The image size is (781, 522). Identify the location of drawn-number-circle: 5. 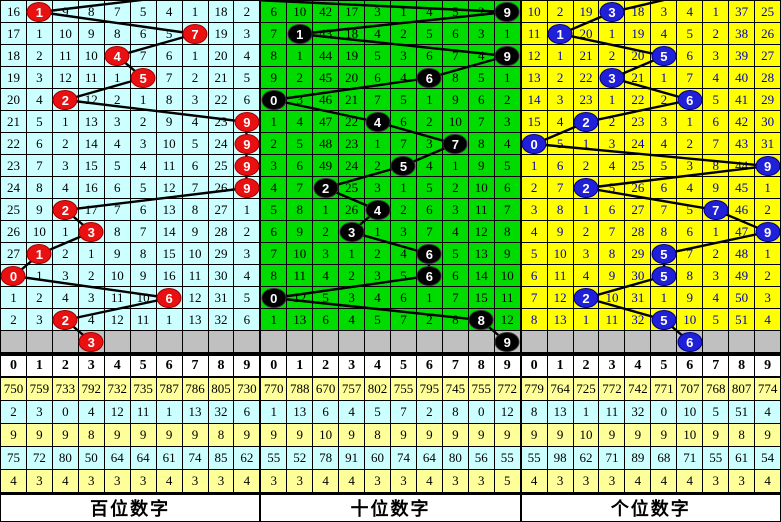
(664, 319).